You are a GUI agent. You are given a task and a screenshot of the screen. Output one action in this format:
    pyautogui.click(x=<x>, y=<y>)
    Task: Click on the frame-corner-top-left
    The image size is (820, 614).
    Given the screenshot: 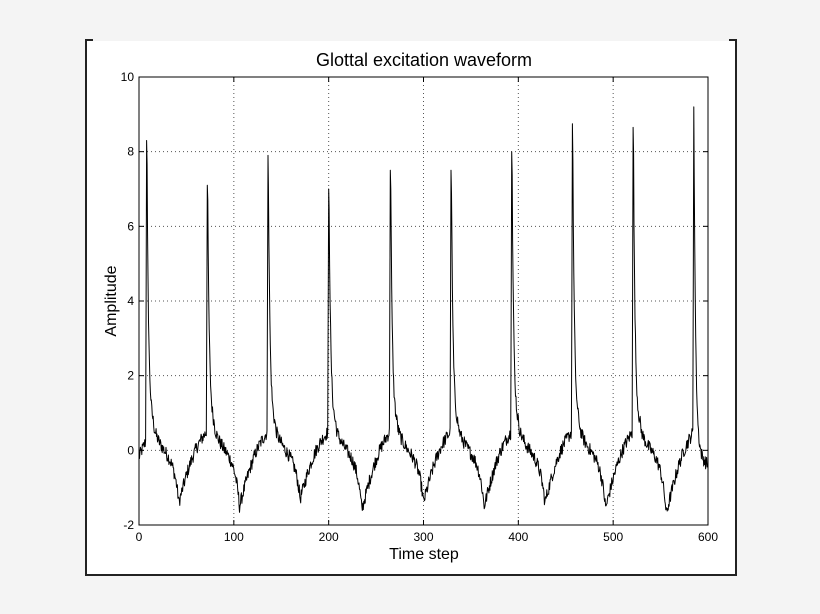 What is the action you would take?
    pyautogui.click(x=89, y=40)
    